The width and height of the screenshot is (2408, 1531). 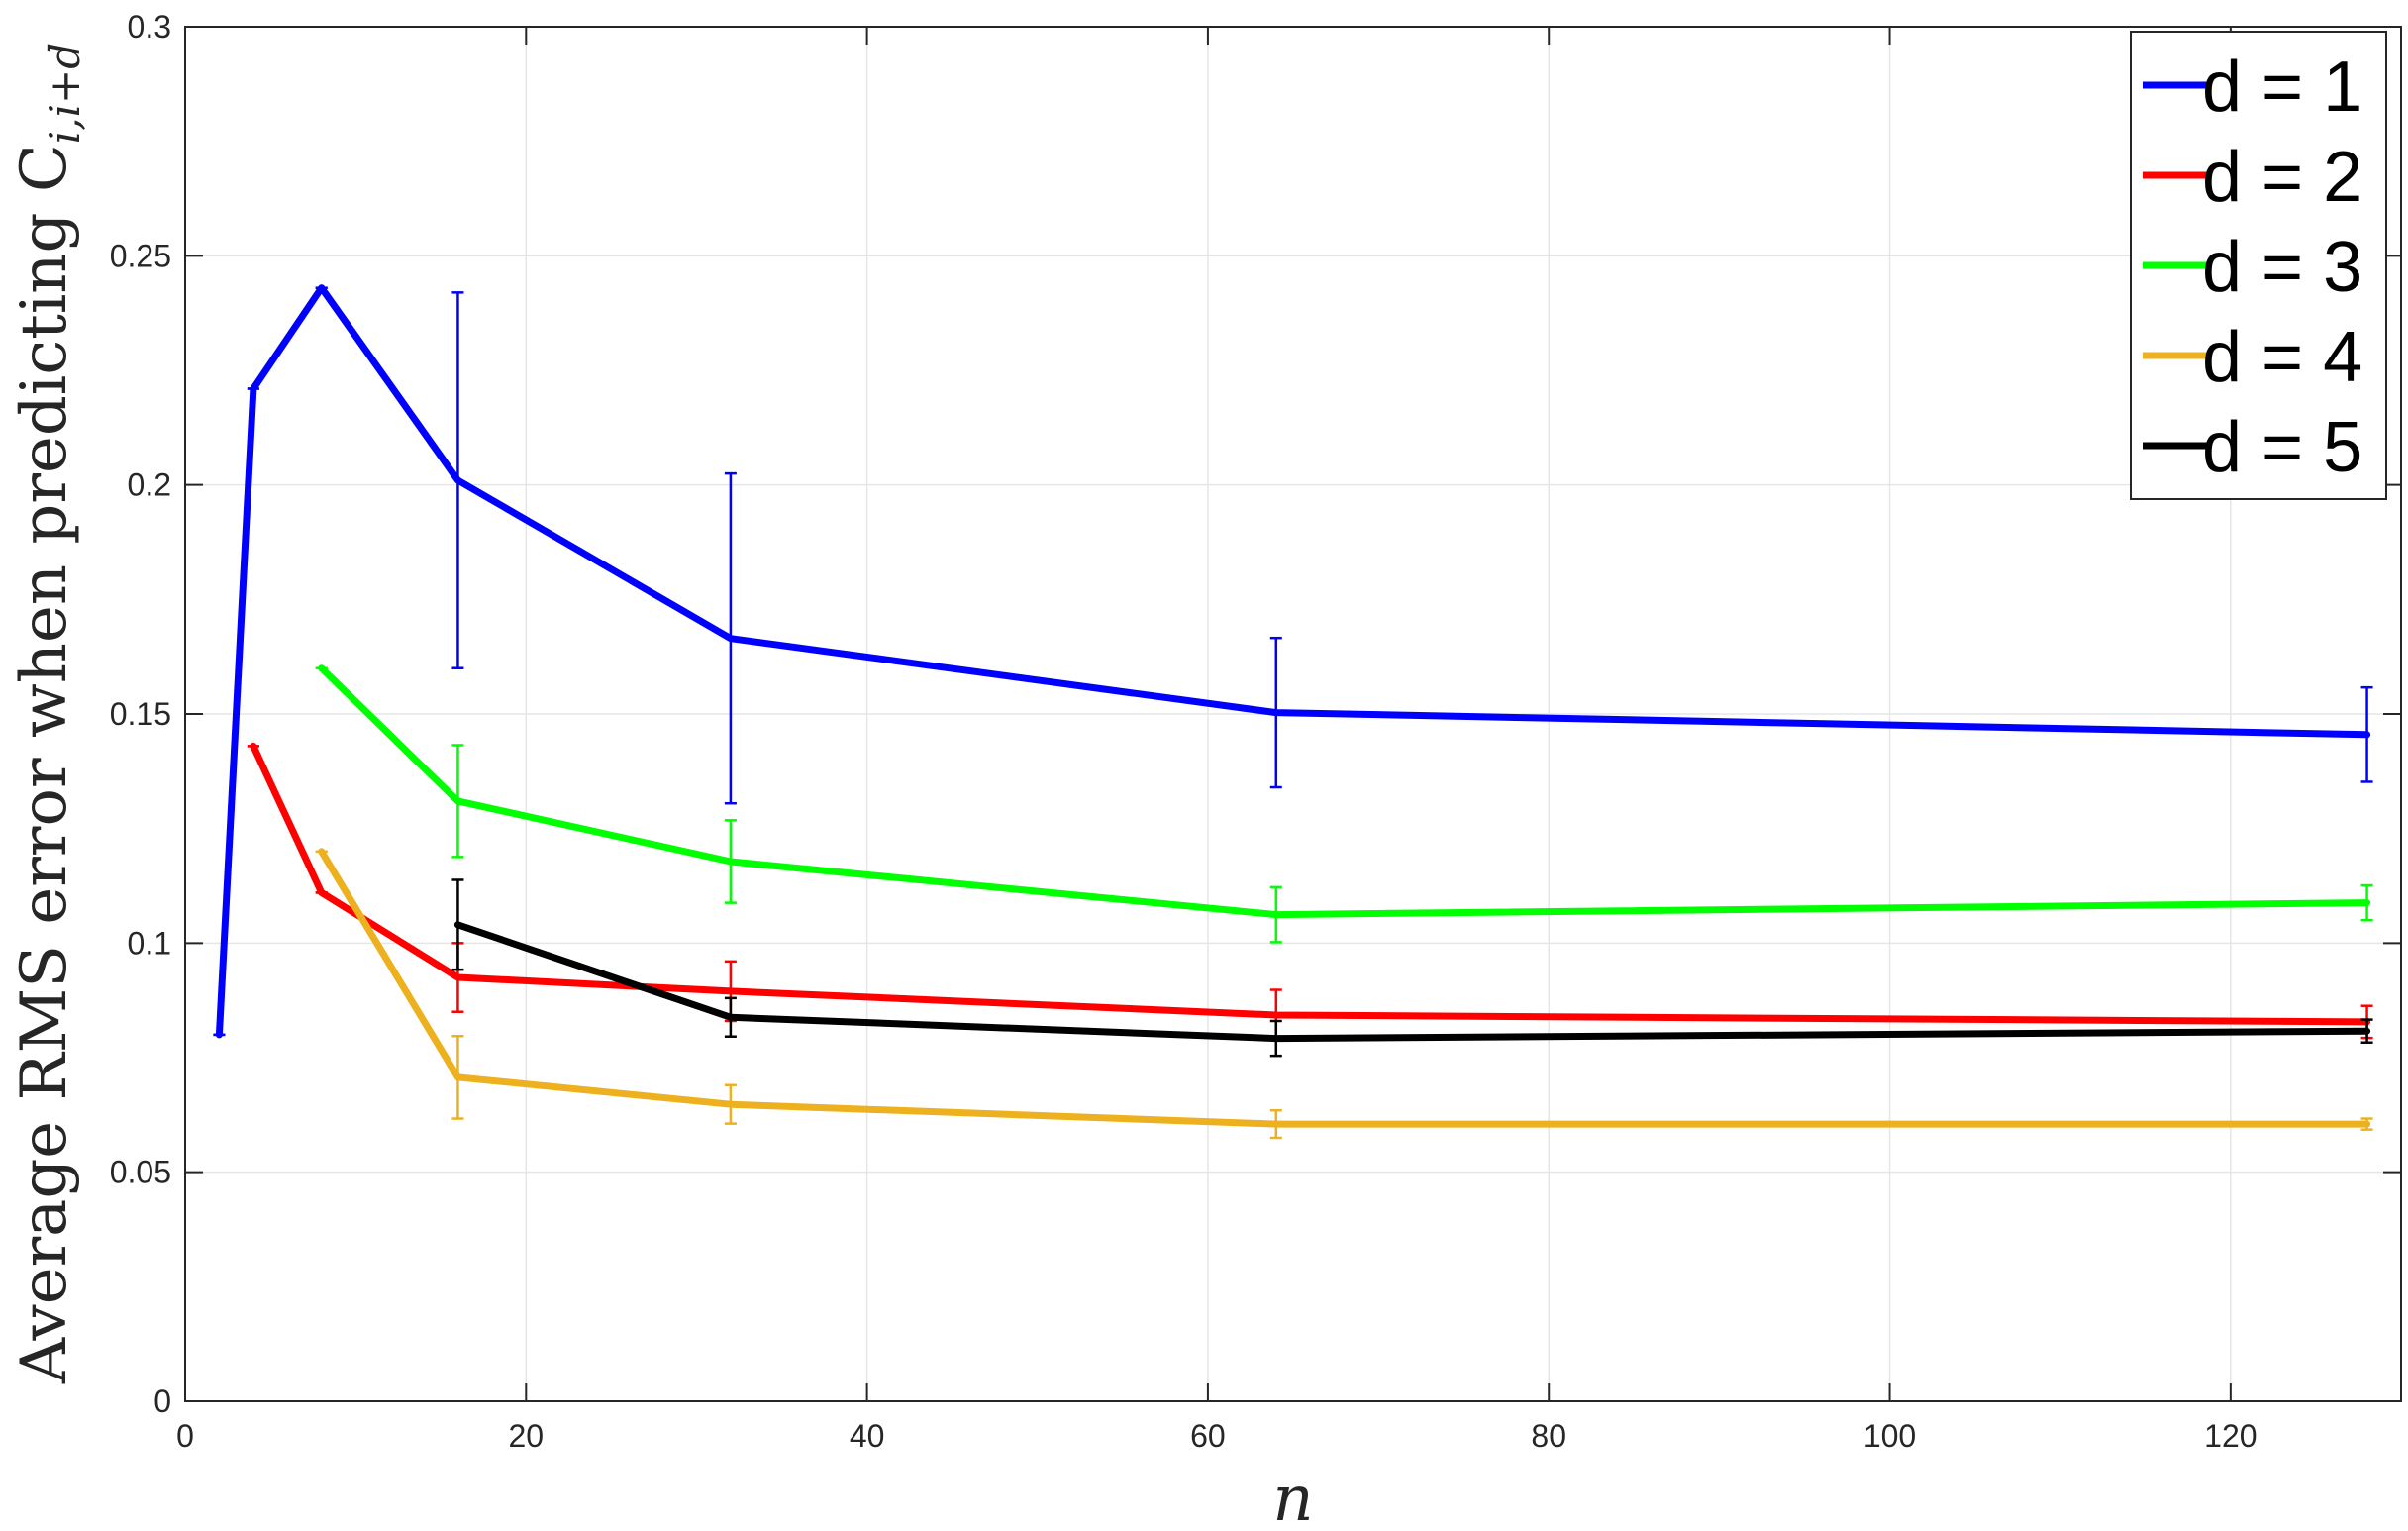 What do you see at coordinates (1208, 1436) in the screenshot?
I see `x-tick-label: 60` at bounding box center [1208, 1436].